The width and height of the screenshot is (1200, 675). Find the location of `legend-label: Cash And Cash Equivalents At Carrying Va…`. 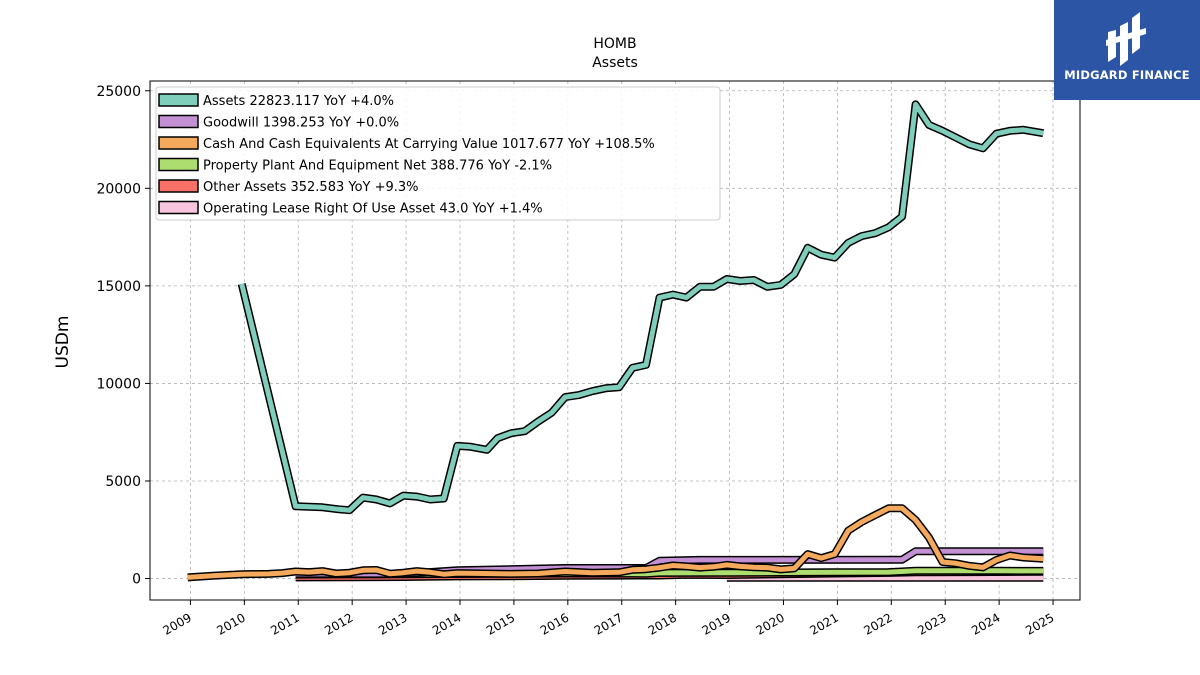

legend-label: Cash And Cash Equivalents At Carrying Va… is located at coordinates (429, 144).